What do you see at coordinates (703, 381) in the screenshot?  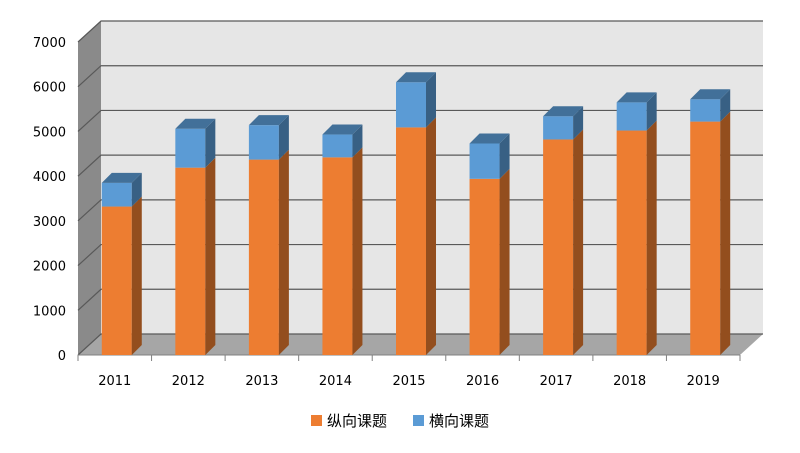 I see `x-tick-label: 2019` at bounding box center [703, 381].